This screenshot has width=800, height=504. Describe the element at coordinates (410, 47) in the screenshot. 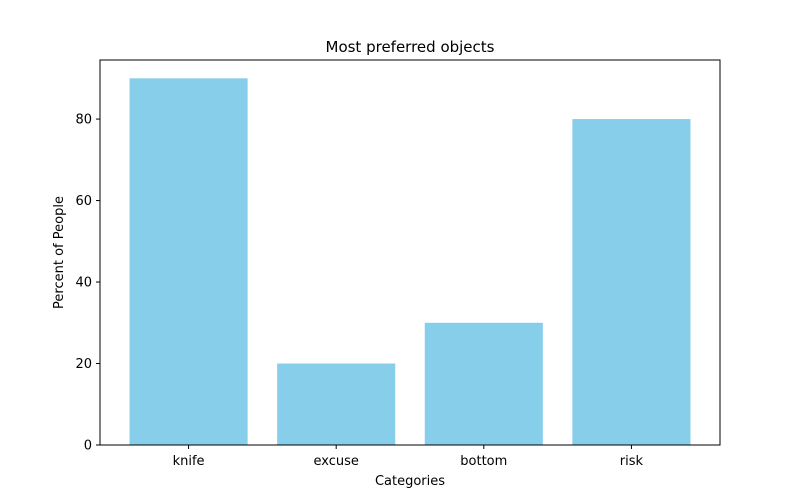

I see `chart-title: Most preferred objects` at that location.